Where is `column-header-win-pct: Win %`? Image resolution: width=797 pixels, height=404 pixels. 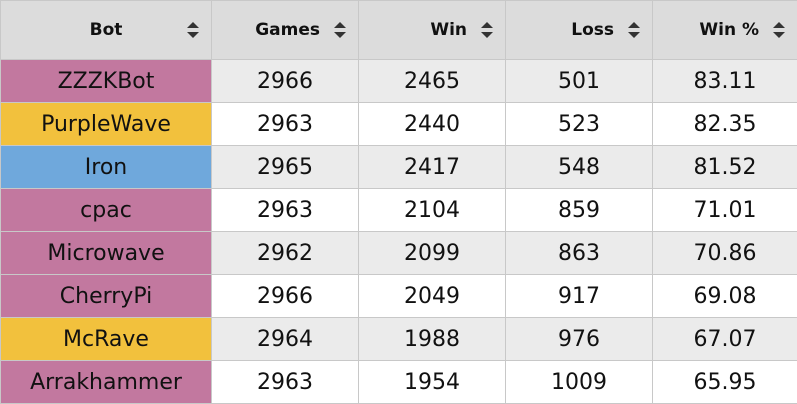
column-header-win-pct: Win % is located at coordinates (725, 30).